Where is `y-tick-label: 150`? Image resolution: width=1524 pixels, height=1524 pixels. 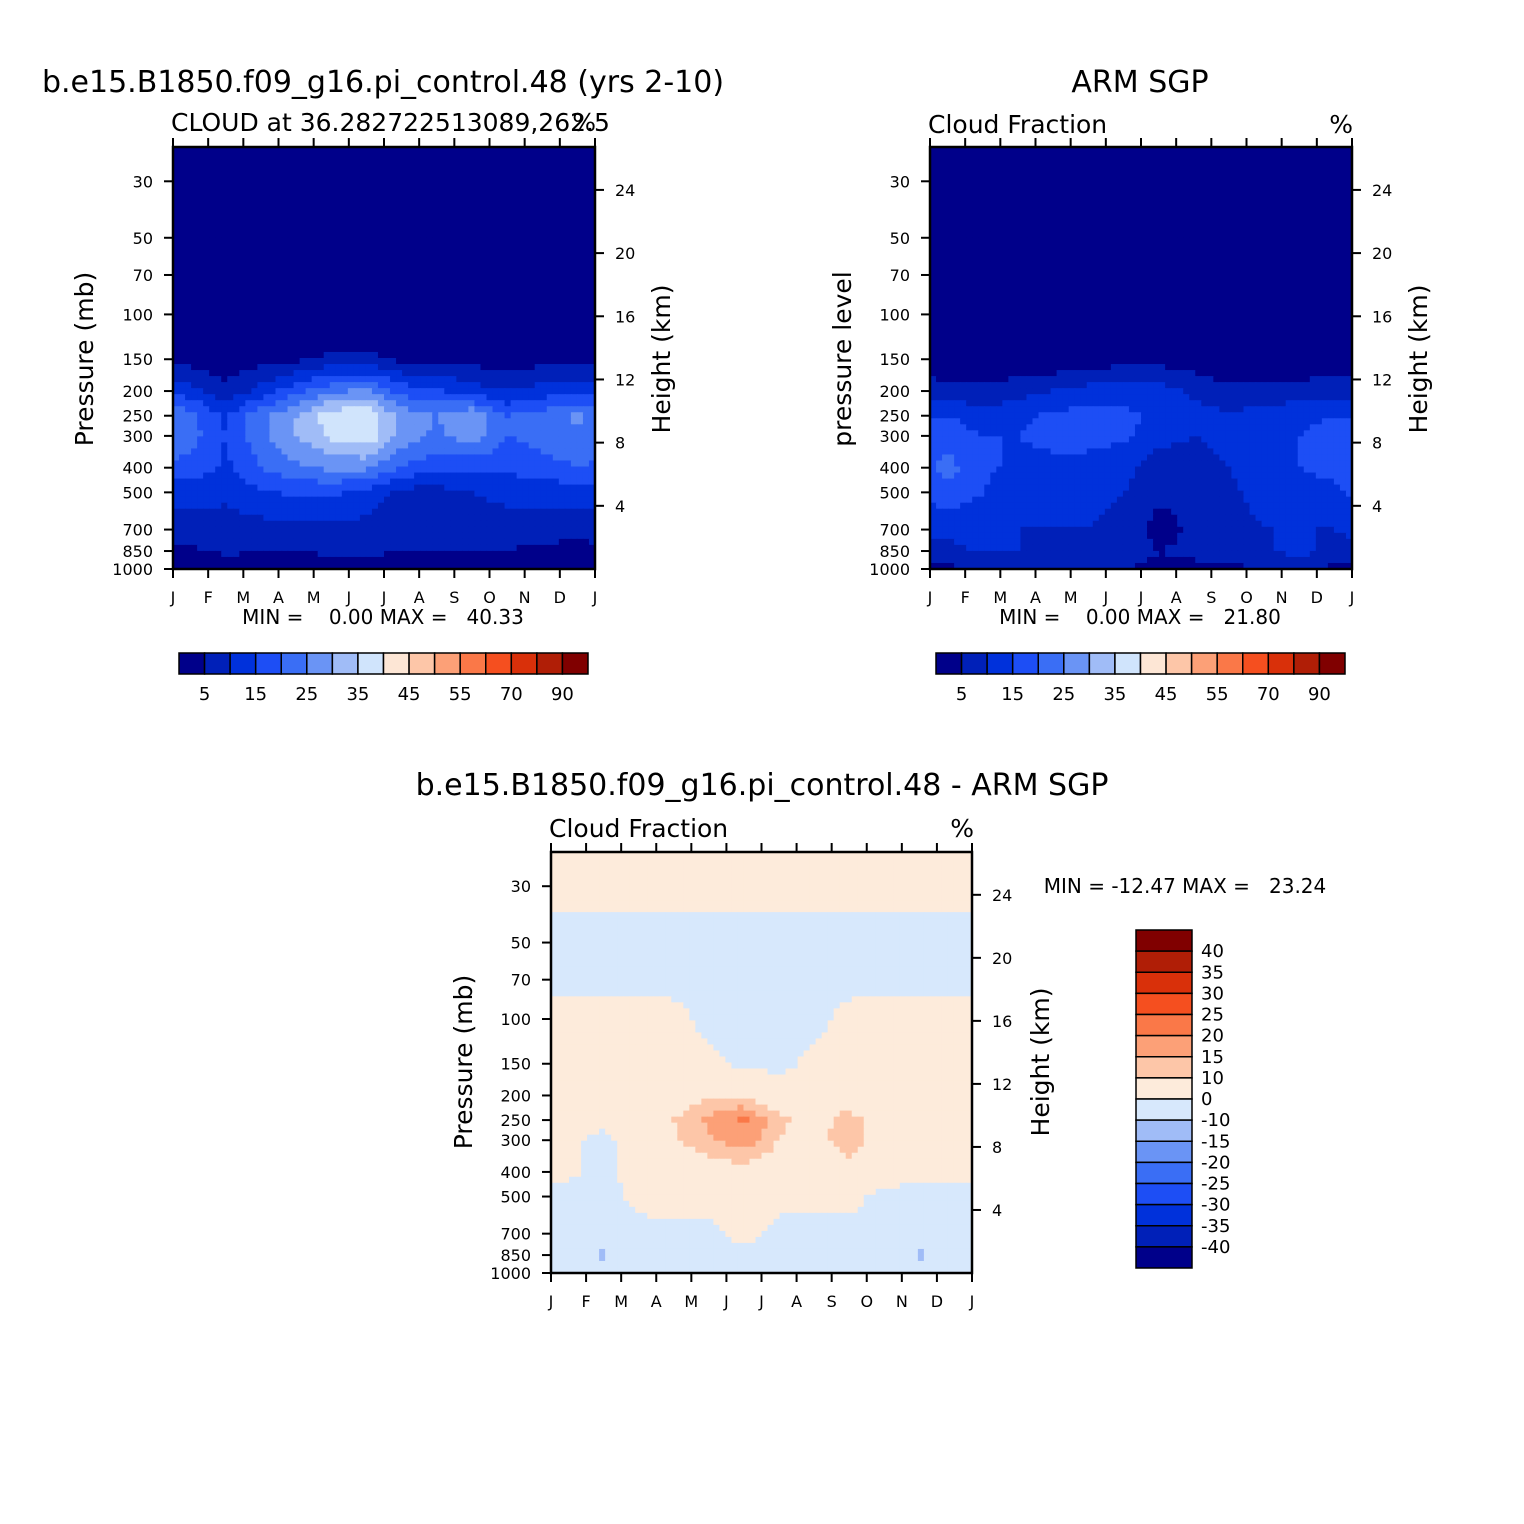 y-tick-label: 150 is located at coordinates (137, 359).